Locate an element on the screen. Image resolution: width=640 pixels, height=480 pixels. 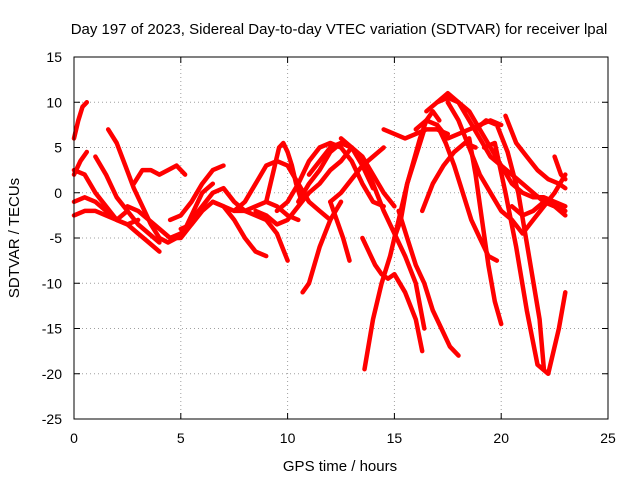
data-series-s14 is located at coordinates (282, 190).